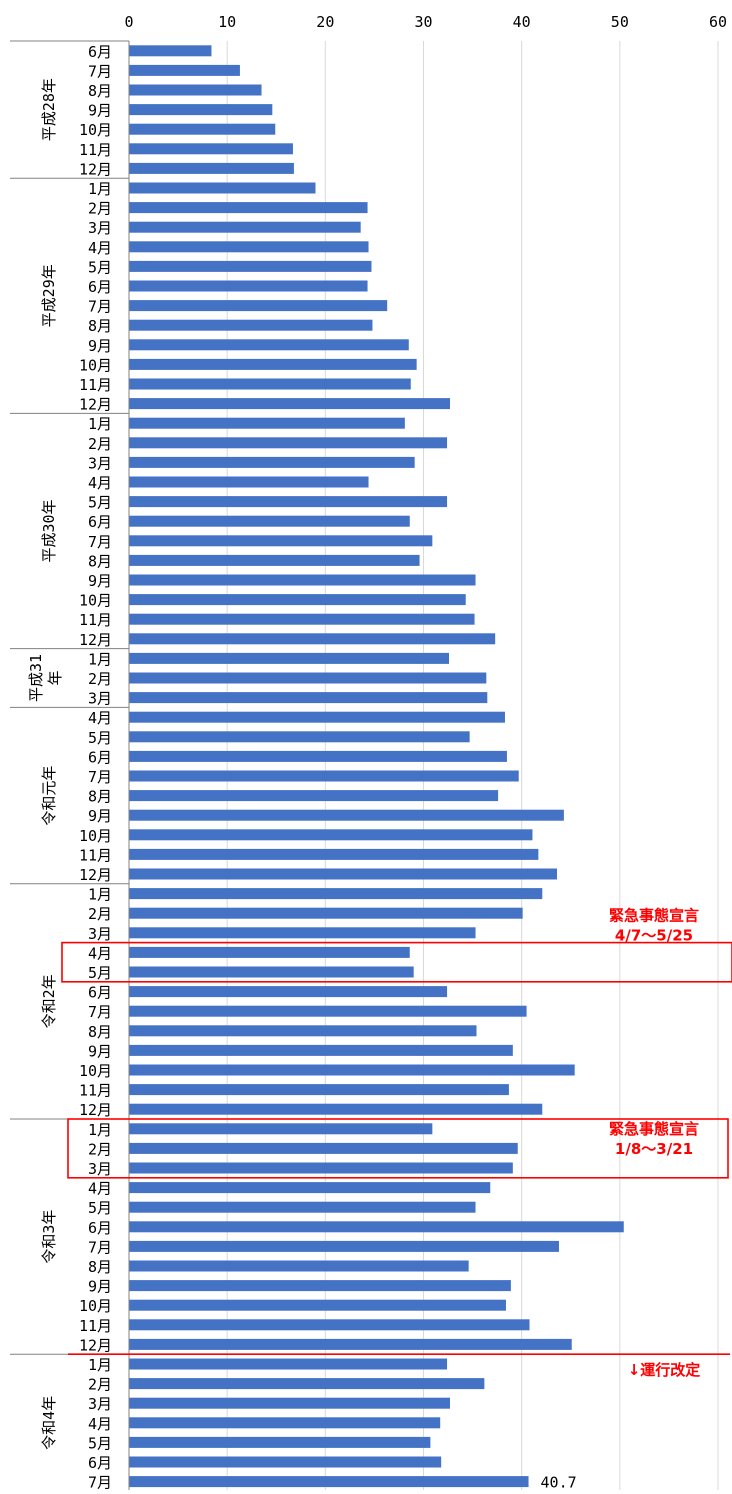 The image size is (732, 1494). What do you see at coordinates (49, 796) in the screenshot?
I see `group-label: 令和元年` at bounding box center [49, 796].